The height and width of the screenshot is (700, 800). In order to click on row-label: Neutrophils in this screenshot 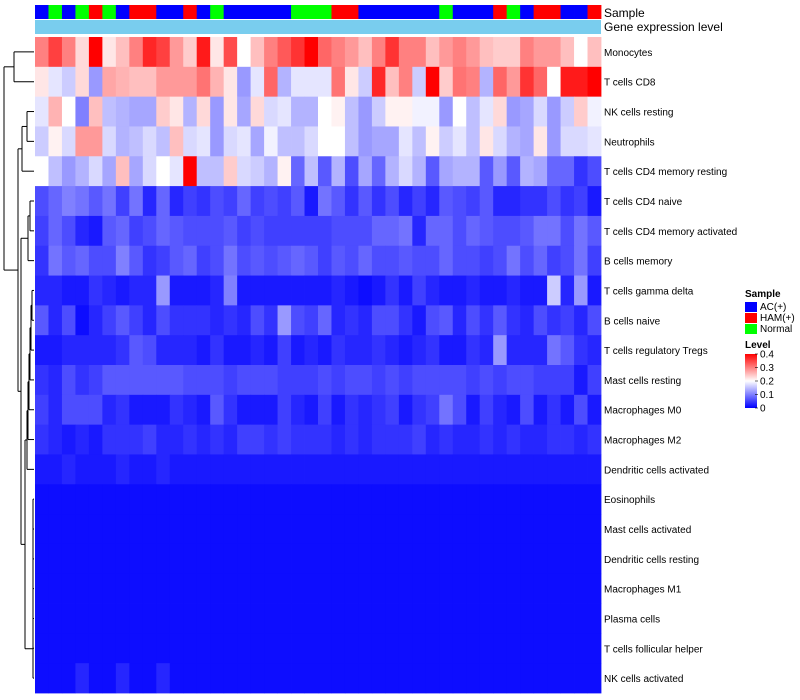, I will do `click(629, 142)`.